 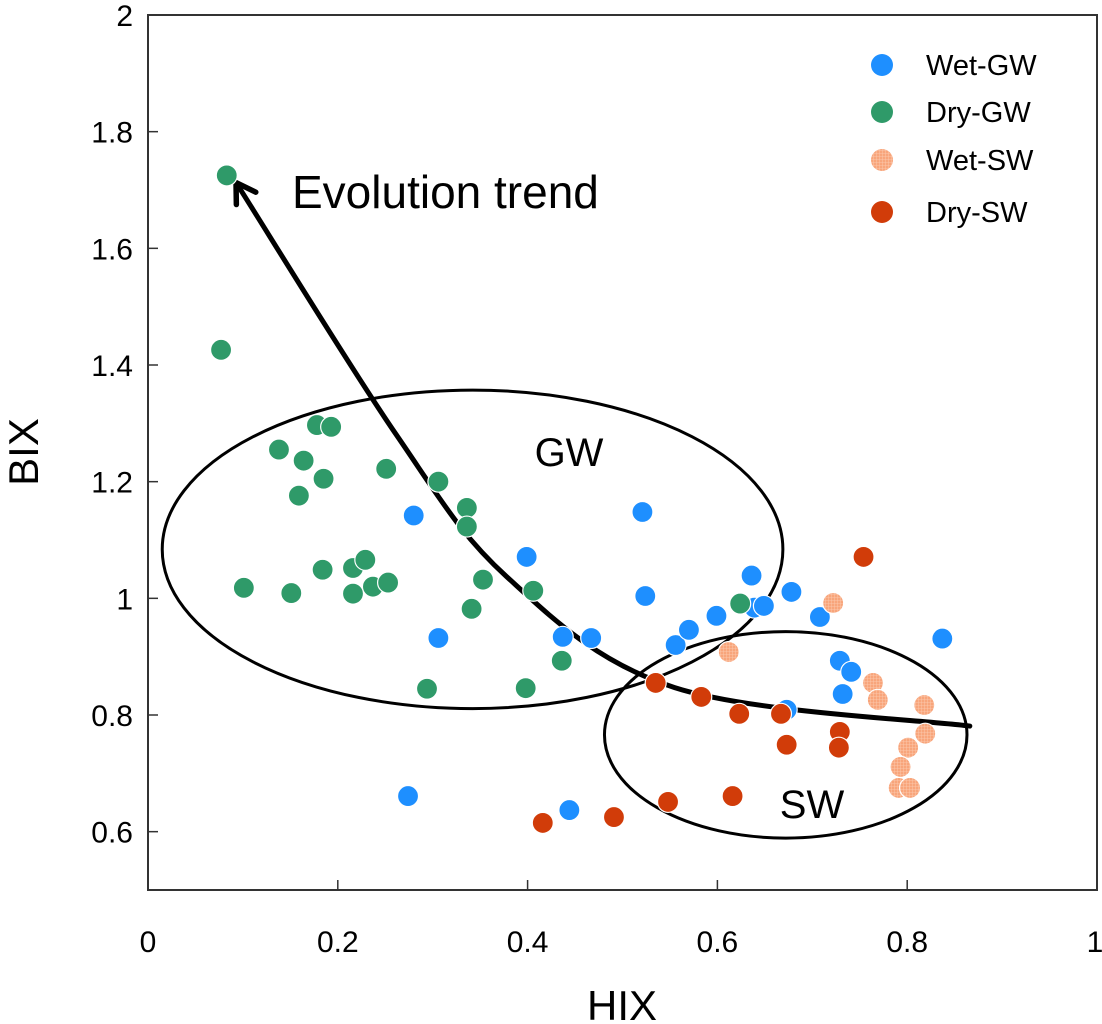 I want to click on y-tick-label: 1.4, so click(x=112, y=366).